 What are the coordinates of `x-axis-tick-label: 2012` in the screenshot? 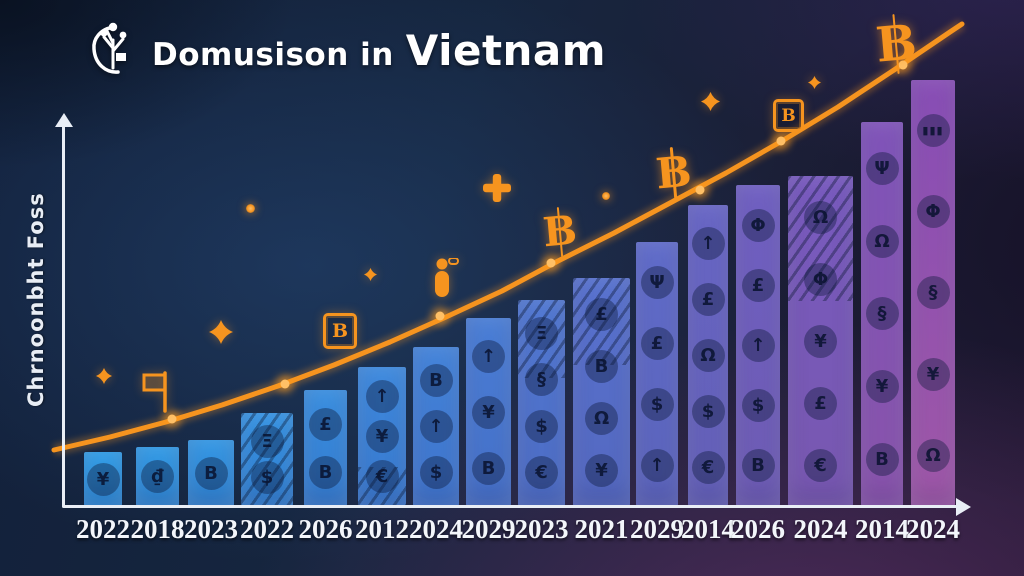 It's located at (382, 529).